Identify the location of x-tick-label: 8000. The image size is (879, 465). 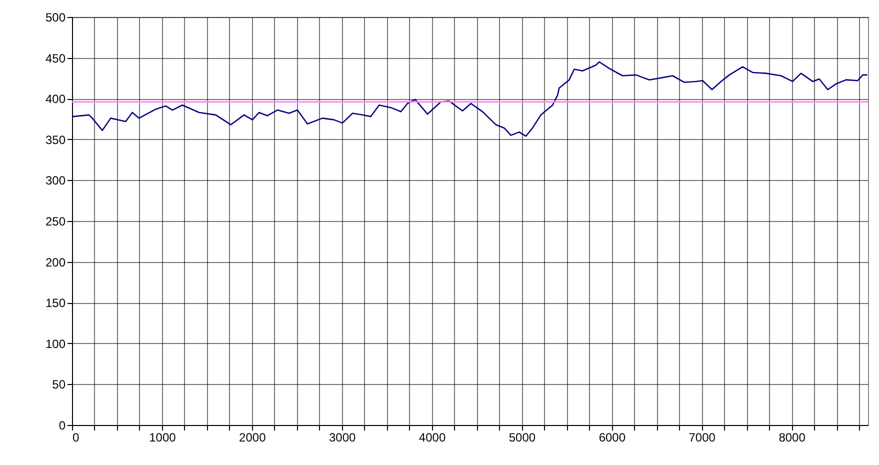
(792, 437).